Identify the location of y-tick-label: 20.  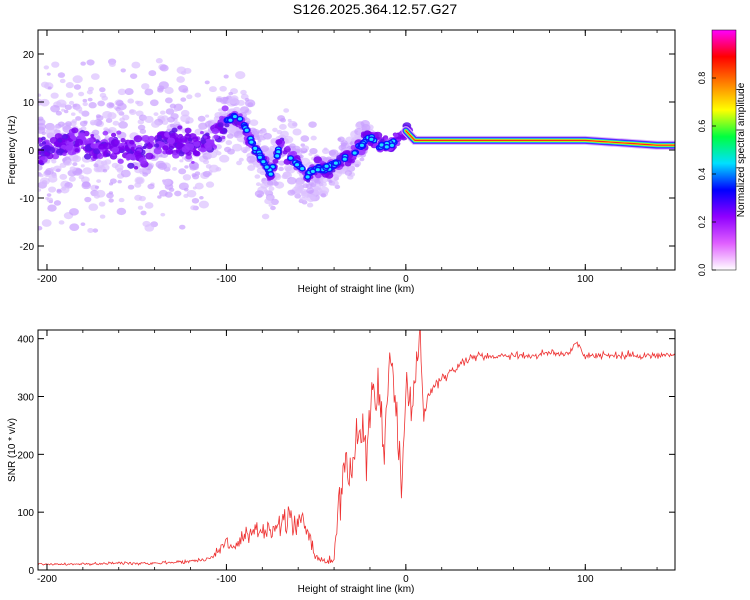
(29, 55).